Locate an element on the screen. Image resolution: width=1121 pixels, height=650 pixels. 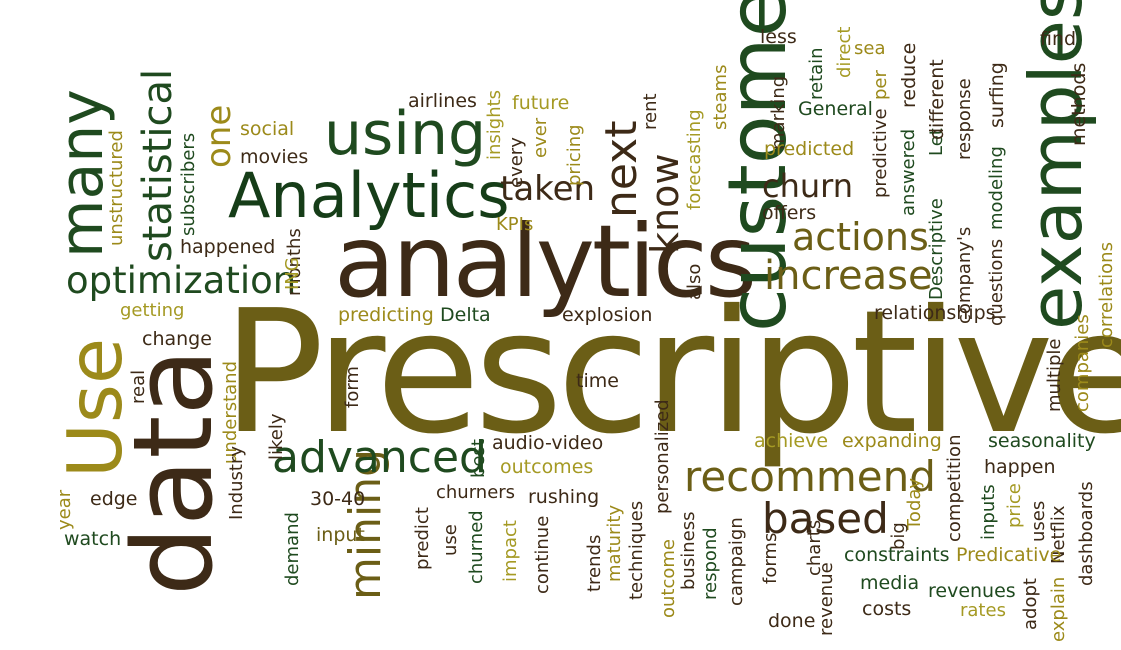
word: insights is located at coordinates (494, 124).